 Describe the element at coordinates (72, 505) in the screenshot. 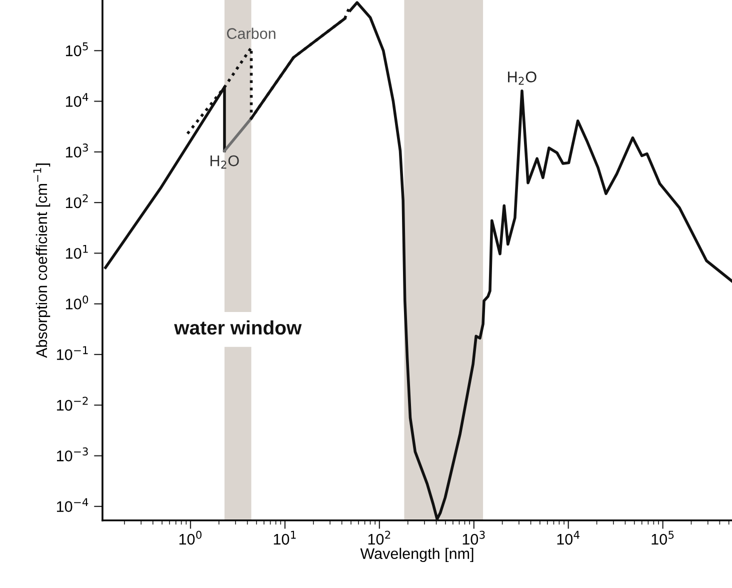

I see `y-tick-label: 10$^{−4}$` at that location.